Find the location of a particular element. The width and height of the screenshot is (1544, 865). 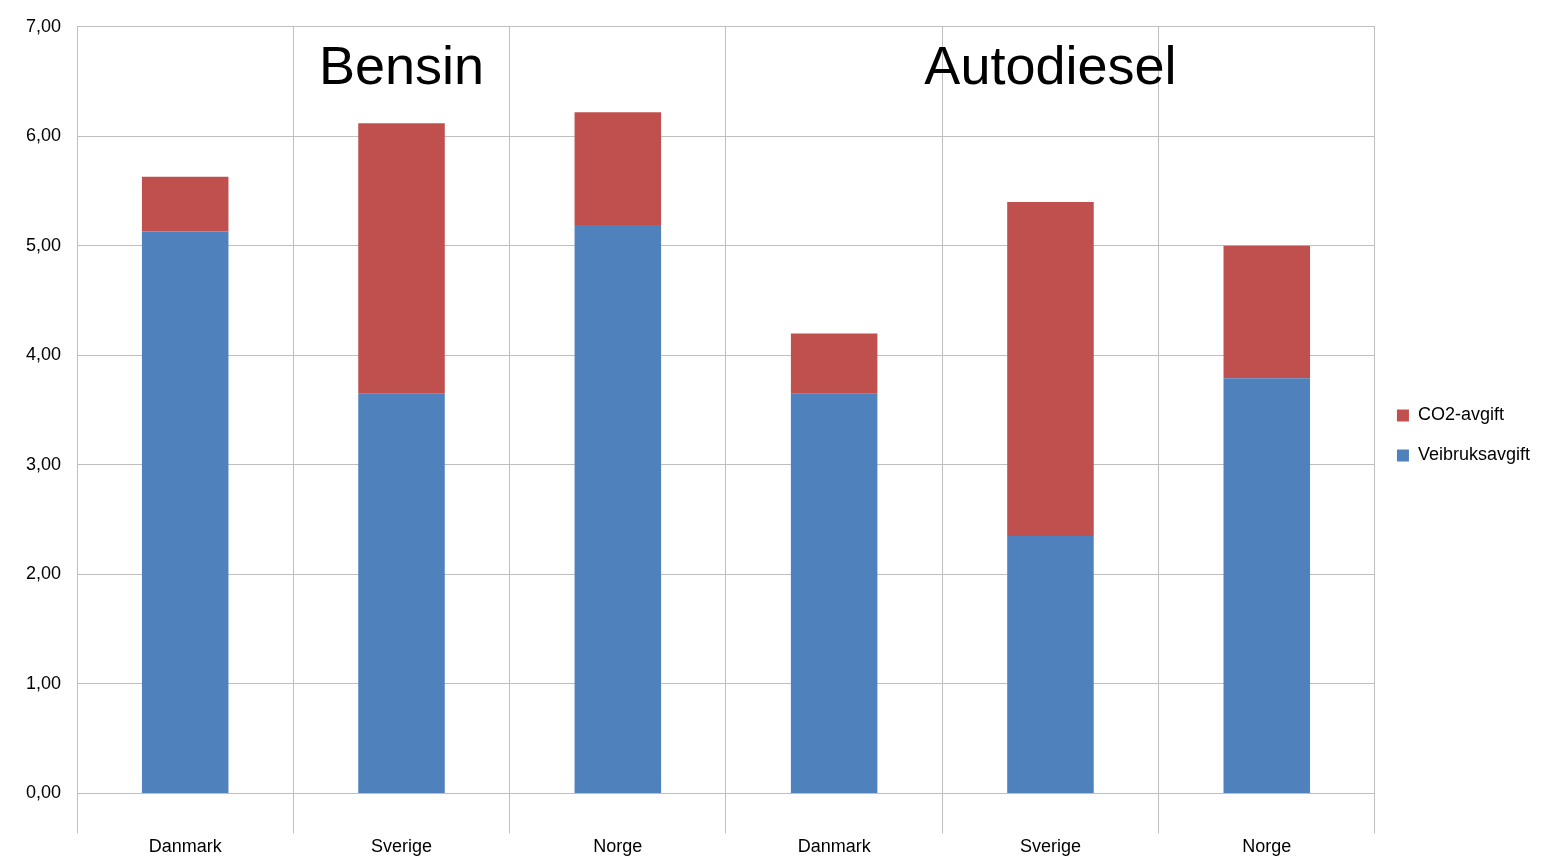

legend-label: CO2-avgift is located at coordinates (1460, 414).